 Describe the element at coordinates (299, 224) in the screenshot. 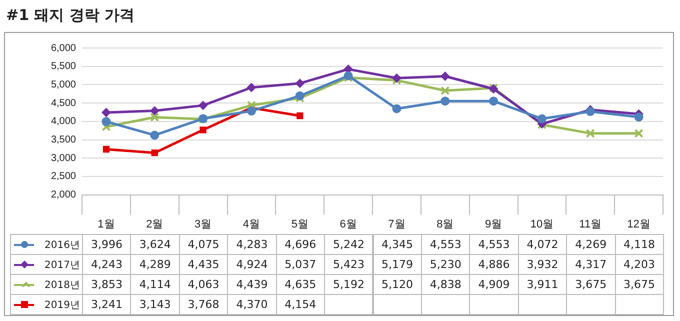

I see `x-tick-label: 5월` at that location.